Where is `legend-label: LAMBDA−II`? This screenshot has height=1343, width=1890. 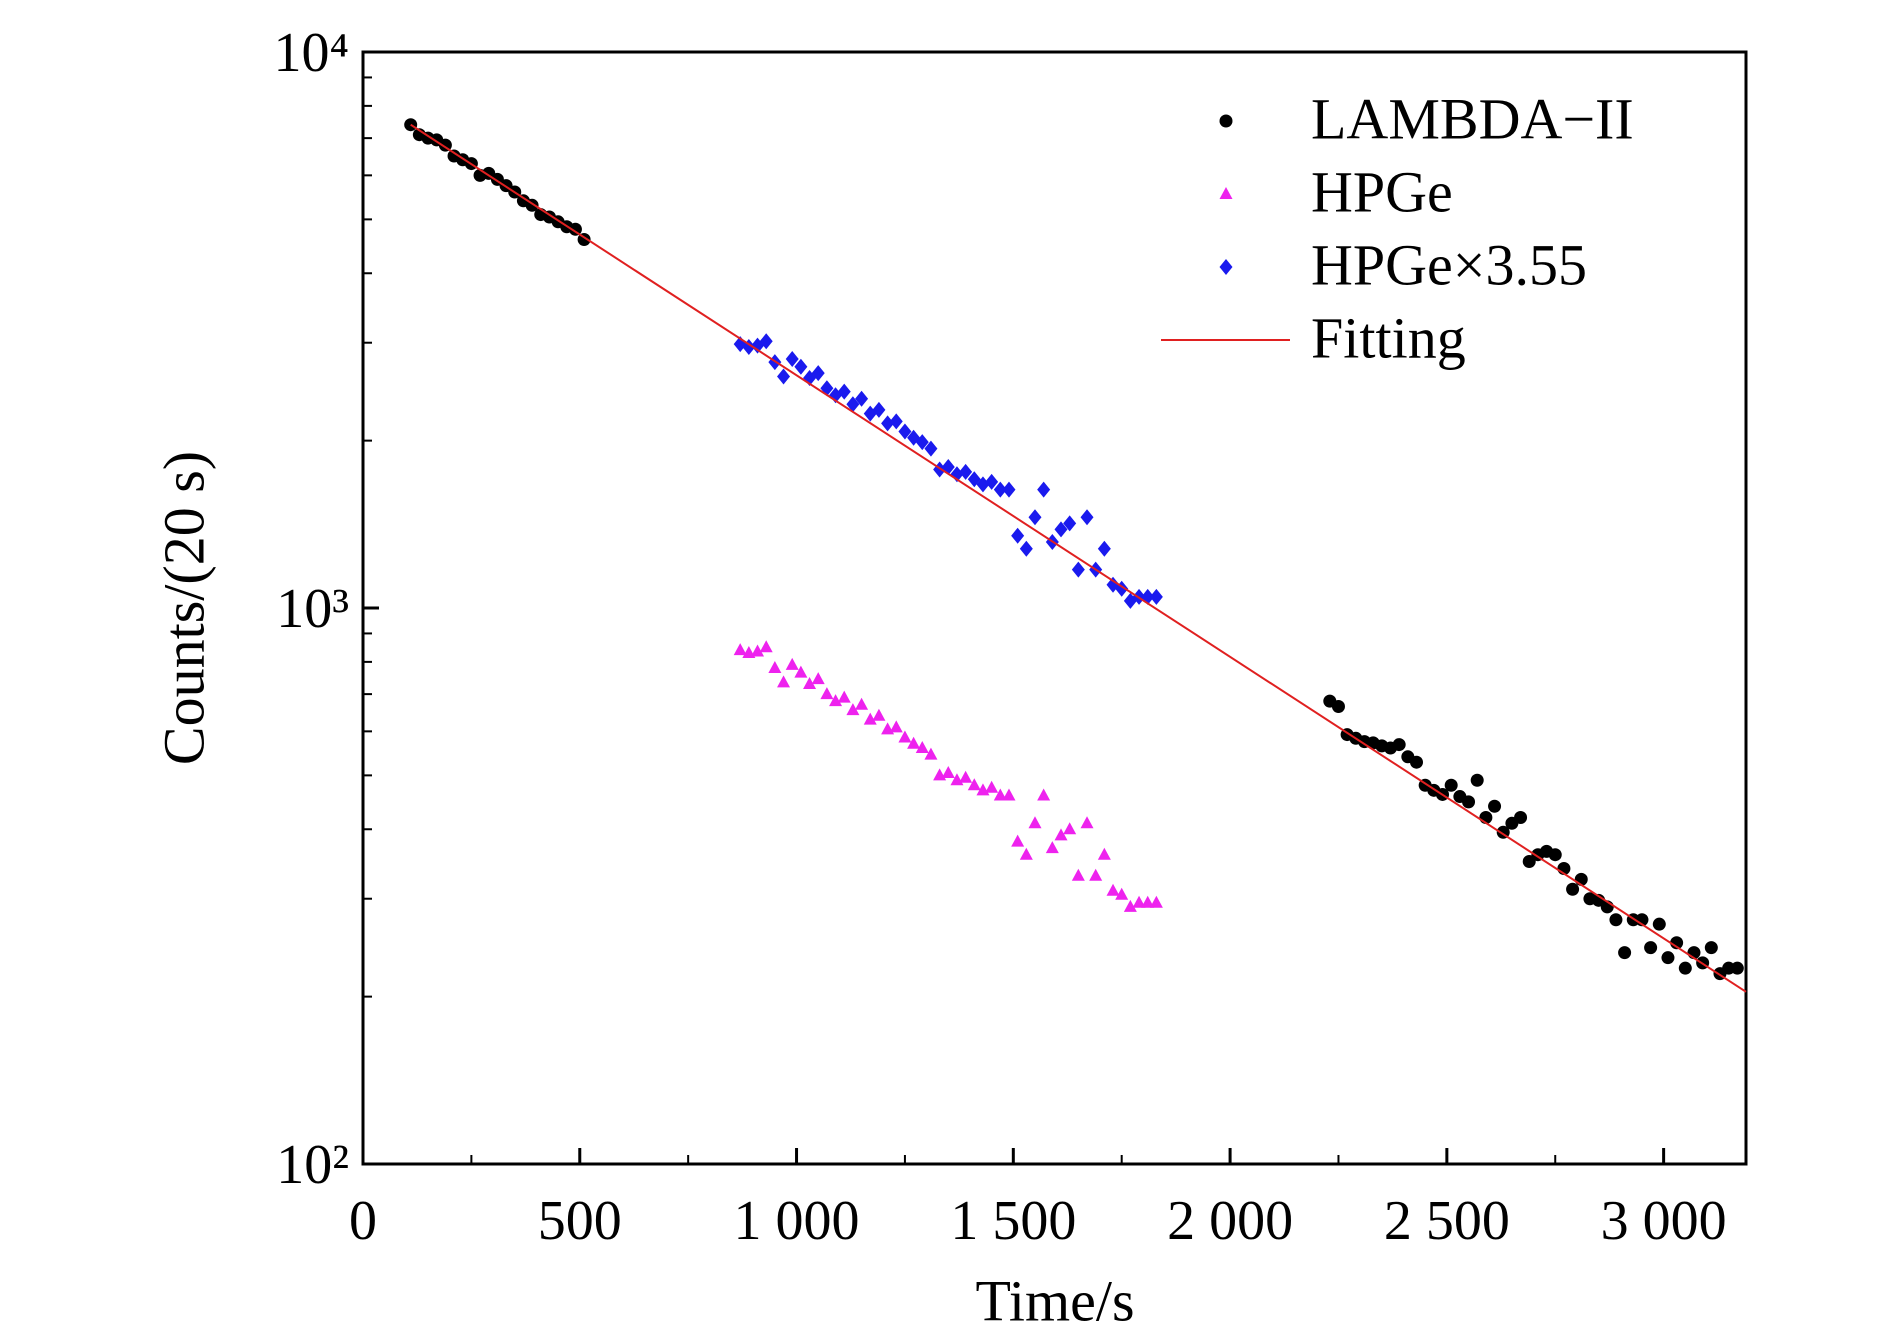
legend-label: LAMBDA−II is located at coordinates (1472, 118).